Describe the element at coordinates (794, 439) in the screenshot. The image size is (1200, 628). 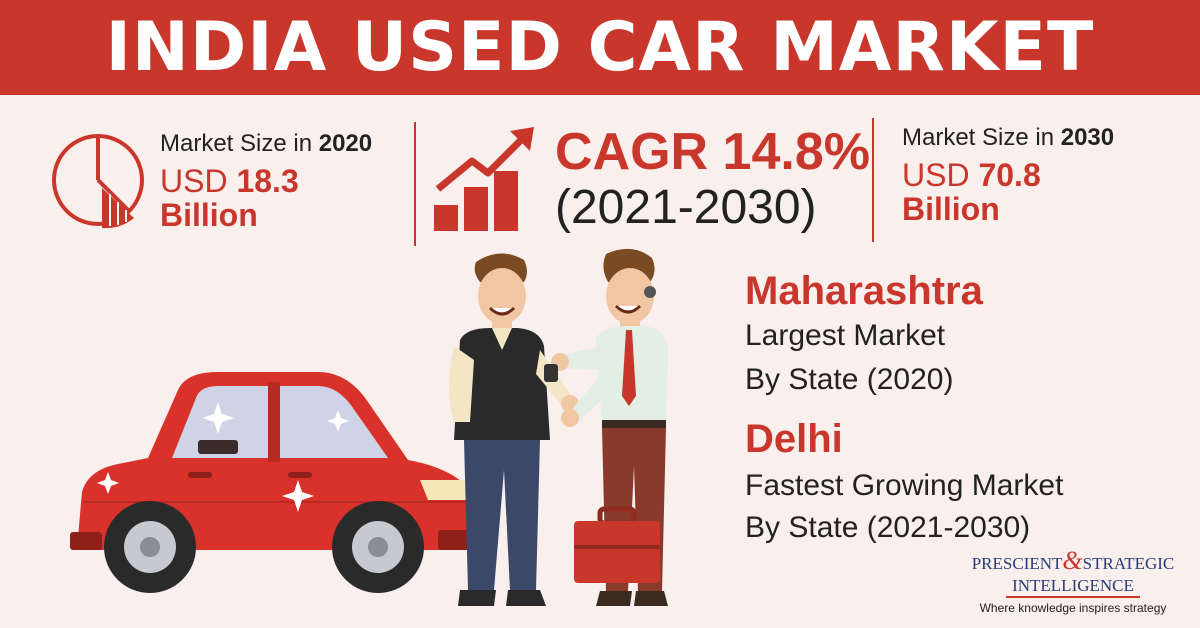
I see `state-fastest-name: Delhi` at that location.